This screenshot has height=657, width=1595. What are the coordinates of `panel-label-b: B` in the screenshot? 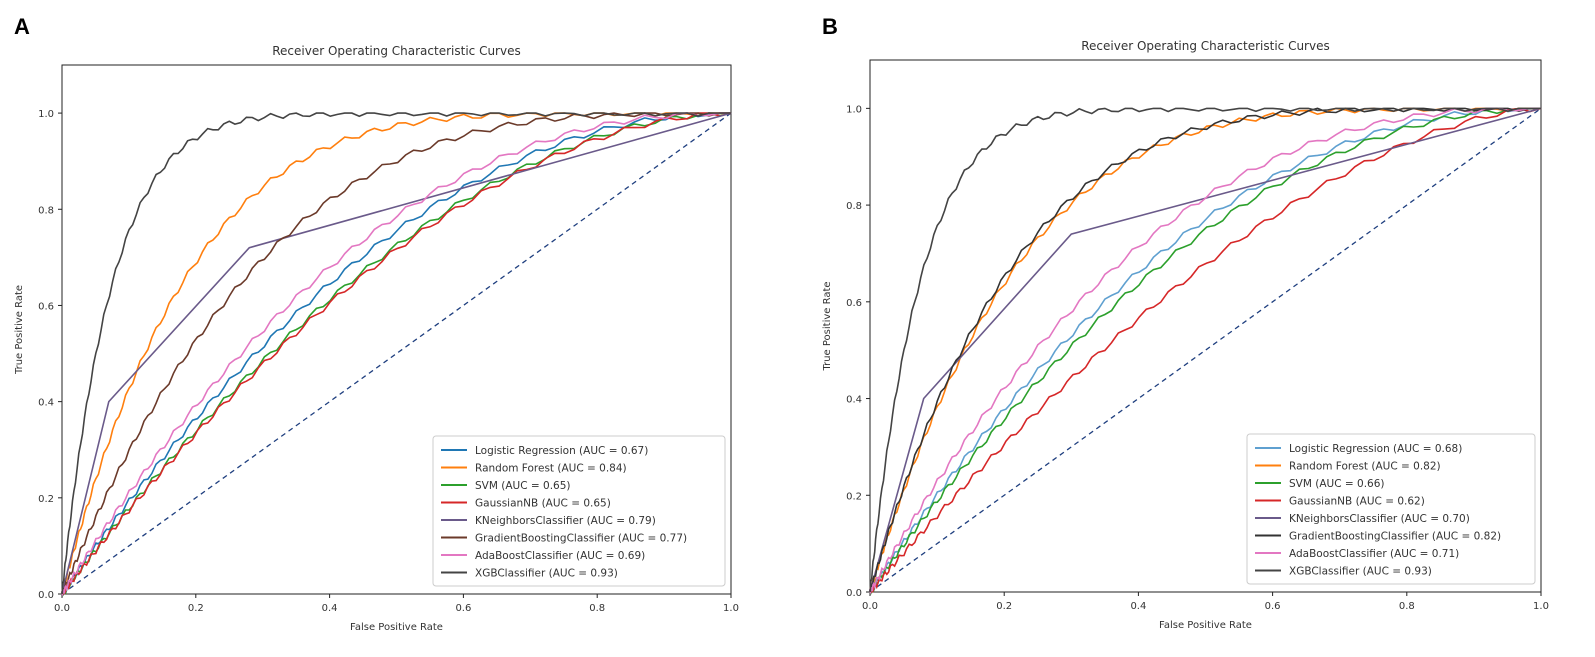 It's located at (830, 26).